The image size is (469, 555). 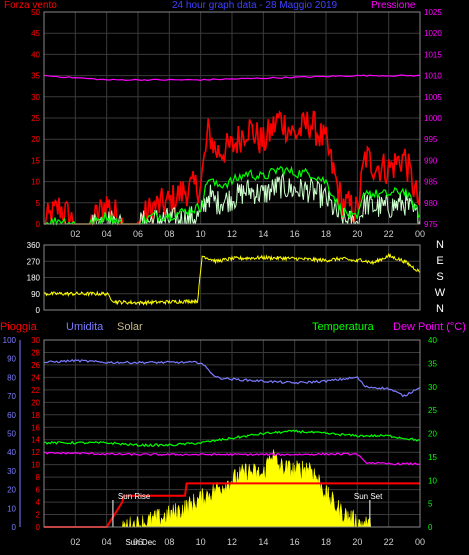 I want to click on temperature-axis-title: Temperatura, so click(x=343, y=327).